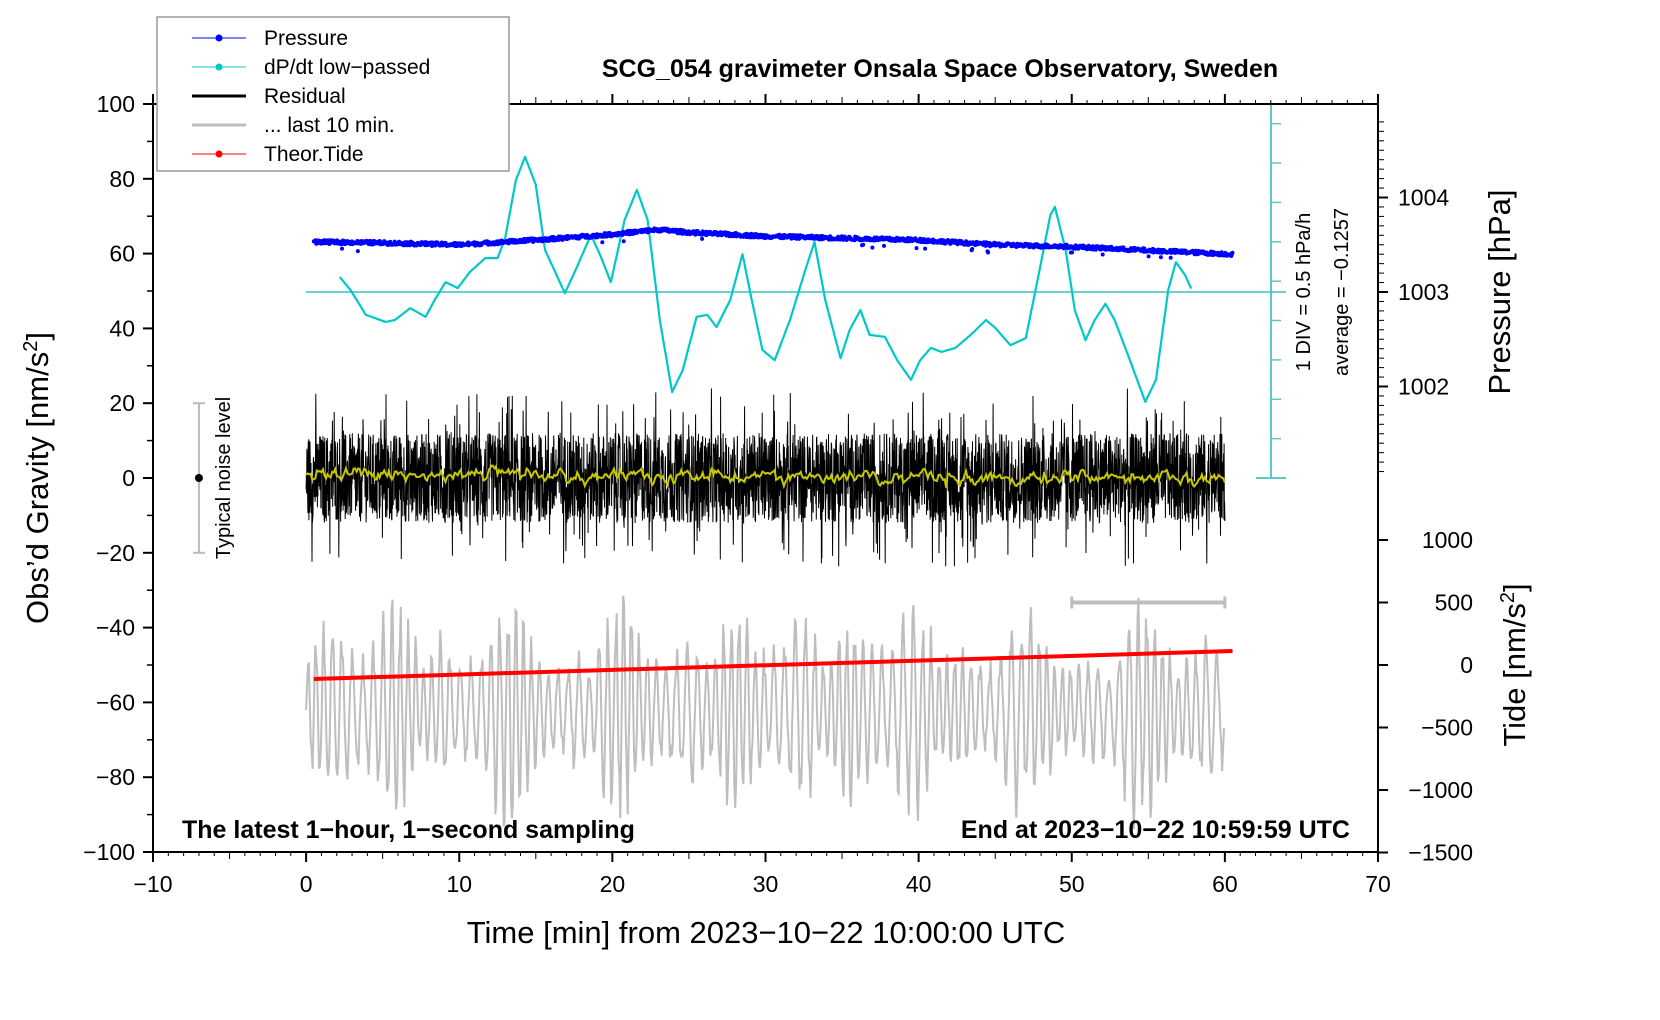 The height and width of the screenshot is (1020, 1660). Describe the element at coordinates (1440, 853) in the screenshot. I see `tide-tick-label: −1500` at that location.